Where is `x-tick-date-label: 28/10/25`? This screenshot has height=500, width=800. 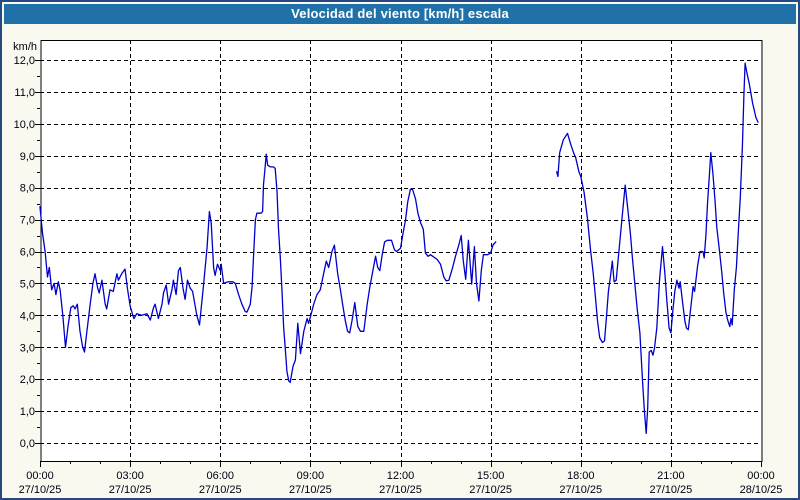
x-tick-date-label: 28/10/25 is located at coordinates (761, 490).